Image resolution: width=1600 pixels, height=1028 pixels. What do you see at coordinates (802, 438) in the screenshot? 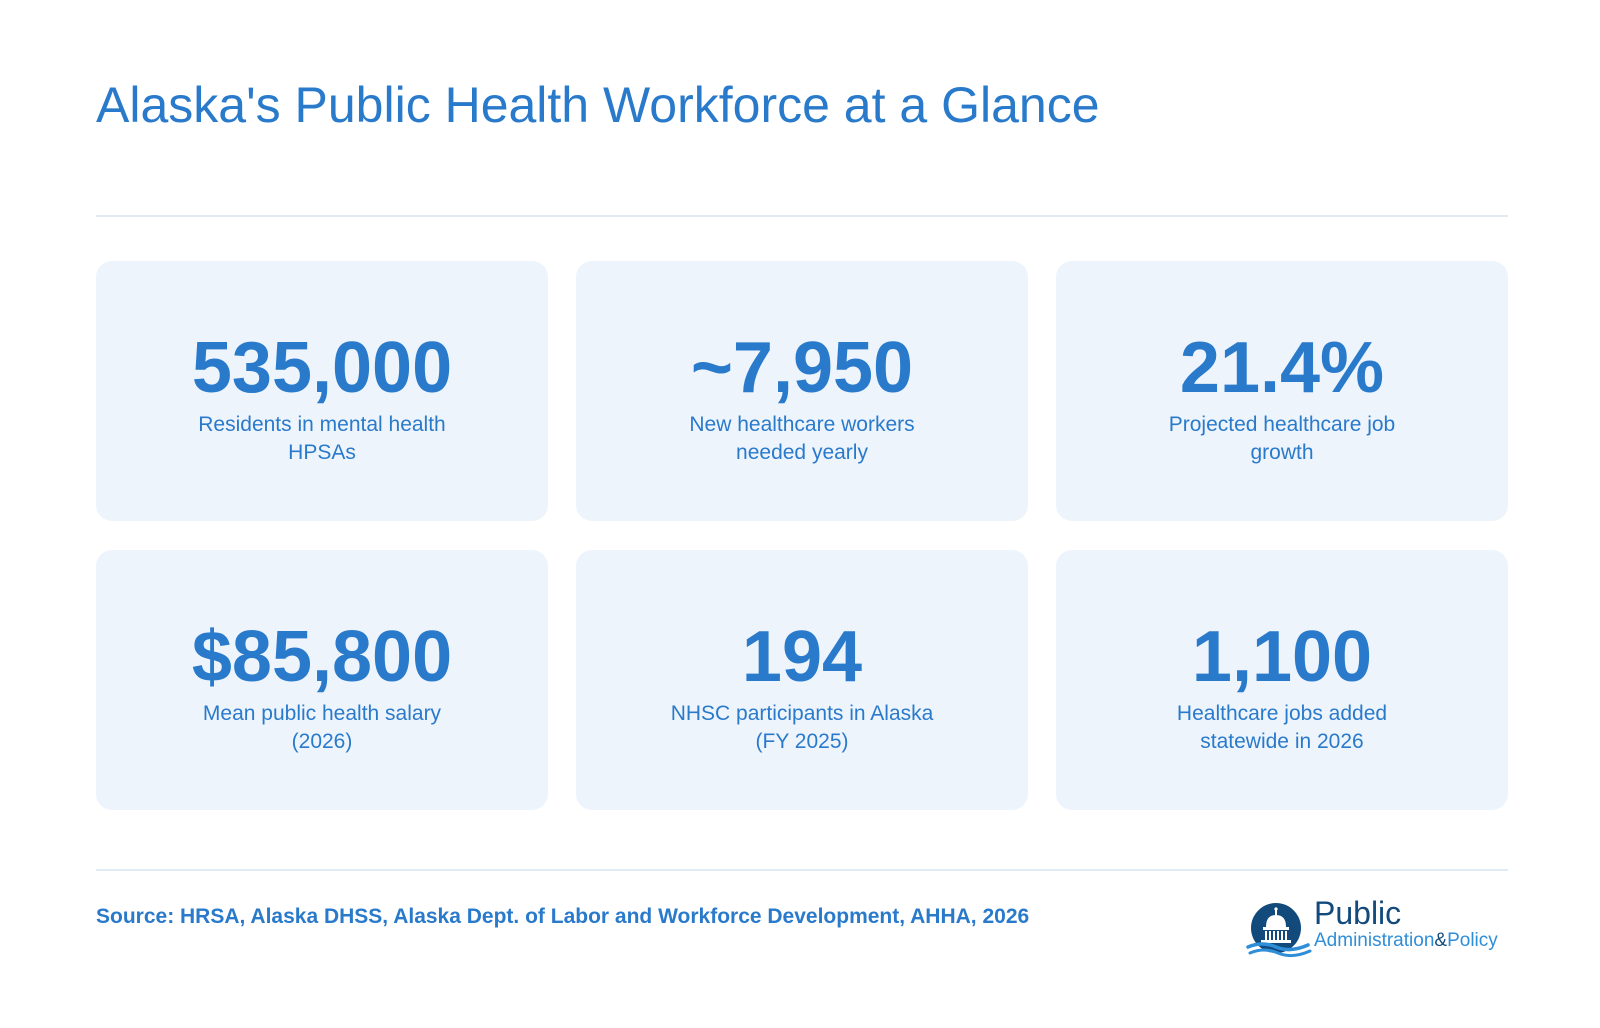
I see `stat-label: New healthcare workers needed yearly` at bounding box center [802, 438].